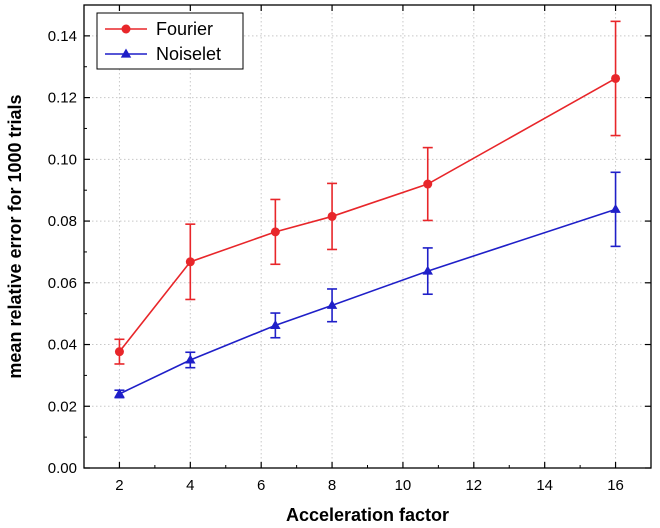 This screenshot has height=528, width=660. Describe the element at coordinates (544, 485) in the screenshot. I see `x-tick-label: 14` at that location.